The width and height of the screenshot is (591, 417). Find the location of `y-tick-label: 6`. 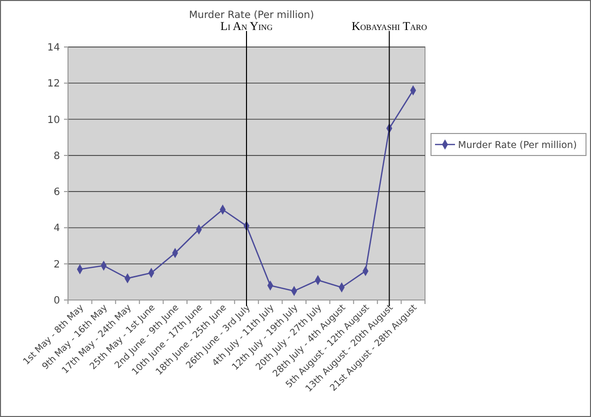

y-tick-label: 6 is located at coordinates (57, 192).